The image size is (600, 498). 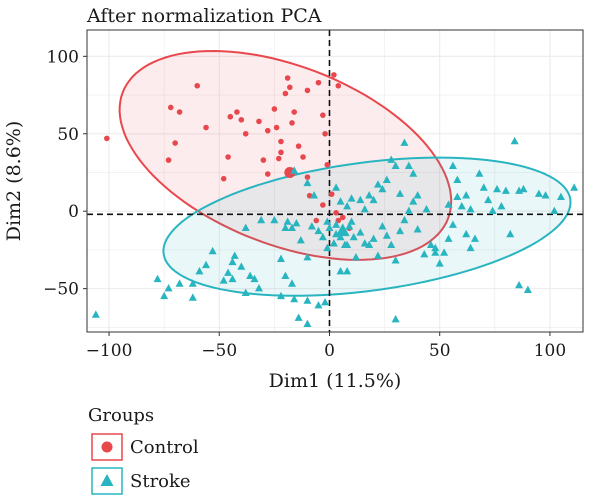 What do you see at coordinates (61, 290) in the screenshot?
I see `y-tick-label: −50` at bounding box center [61, 290].